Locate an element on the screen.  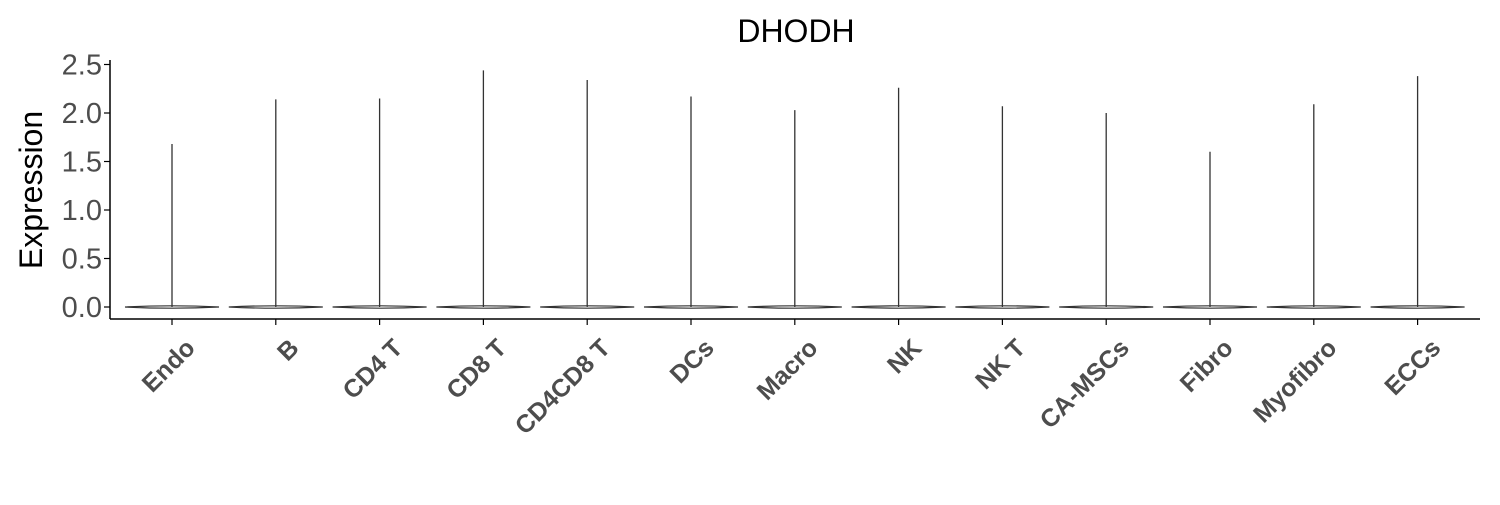
x-tick-label: CD4CD8 T is located at coordinates (563, 387).